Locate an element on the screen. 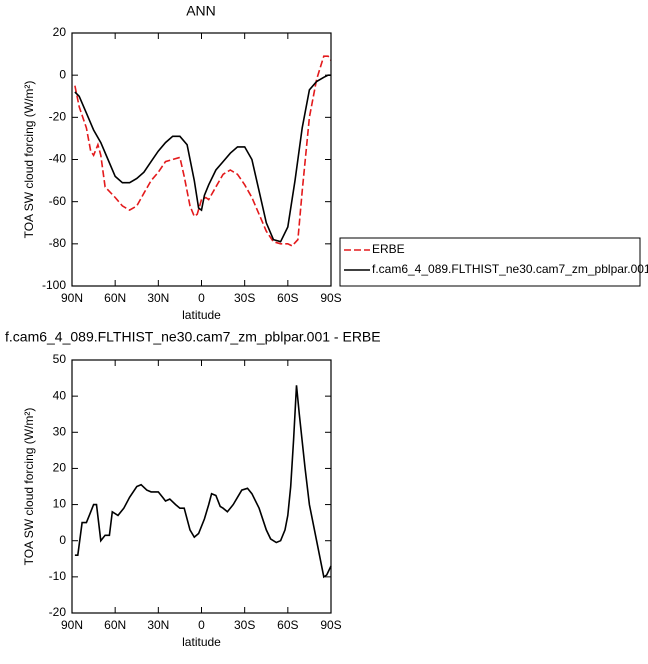 The image size is (648, 664). y-tick-label: -60 is located at coordinates (58, 201).